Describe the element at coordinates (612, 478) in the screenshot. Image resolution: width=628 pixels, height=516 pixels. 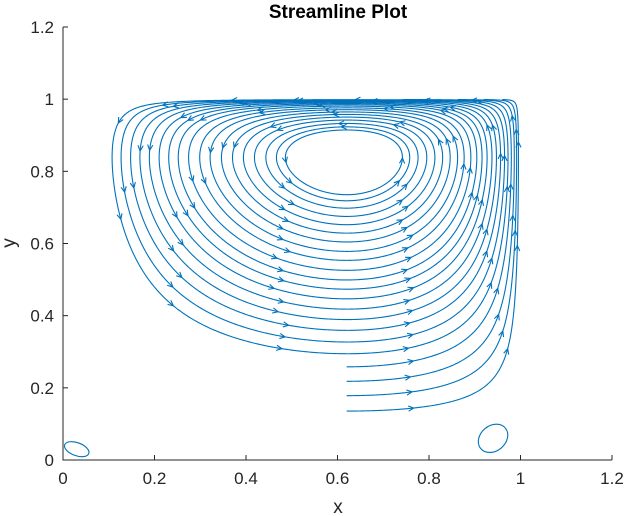
I see `x-tick-label: 1.2` at that location.